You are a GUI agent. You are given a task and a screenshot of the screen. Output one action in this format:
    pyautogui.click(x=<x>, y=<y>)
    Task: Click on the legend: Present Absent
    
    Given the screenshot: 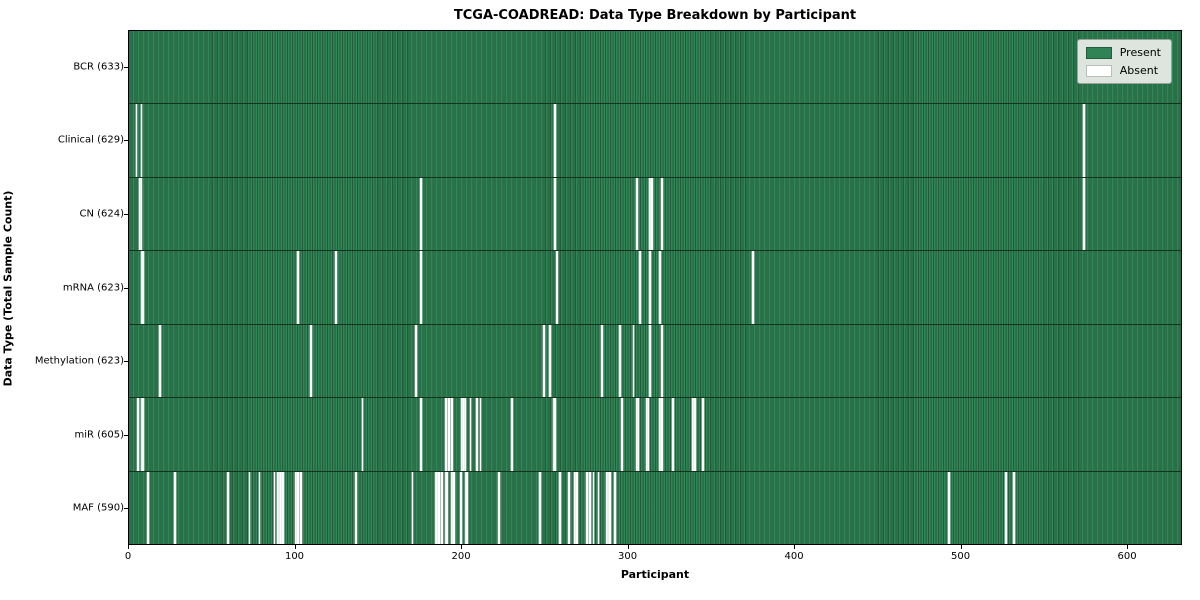 What is the action you would take?
    pyautogui.click(x=1124, y=61)
    